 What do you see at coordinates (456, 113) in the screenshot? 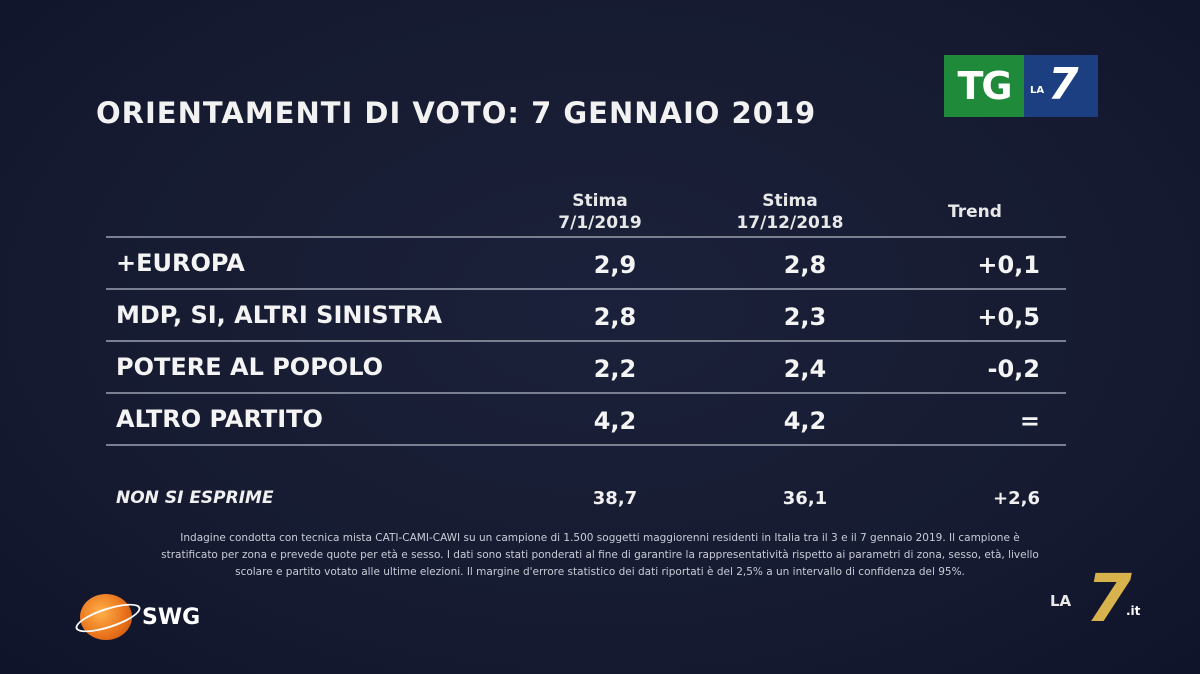
I see `page-title: ORIENTAMENTI DI VOTO: 7 GENNAIO 2019` at bounding box center [456, 113].